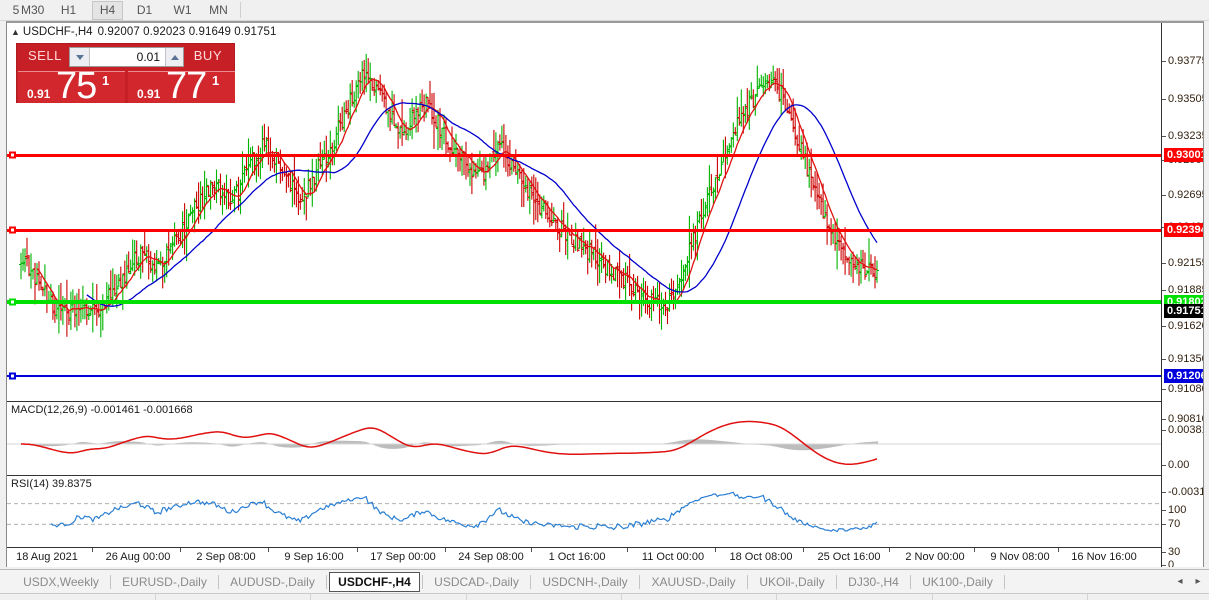 This screenshot has height=600, width=1209. Describe the element at coordinates (39, 94) in the screenshot. I see `sell-price-prefix: 0.91` at that location.